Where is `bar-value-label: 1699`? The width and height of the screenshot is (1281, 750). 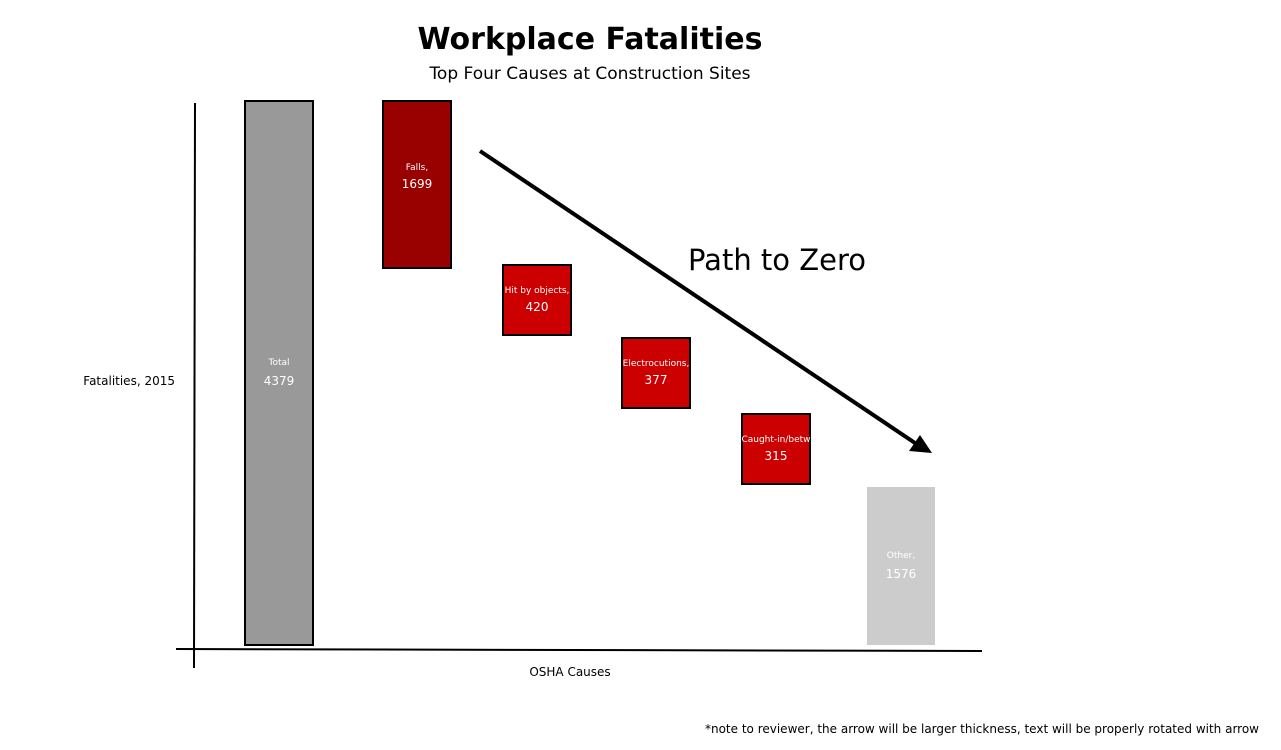 bar-value-label: 1699 is located at coordinates (417, 184).